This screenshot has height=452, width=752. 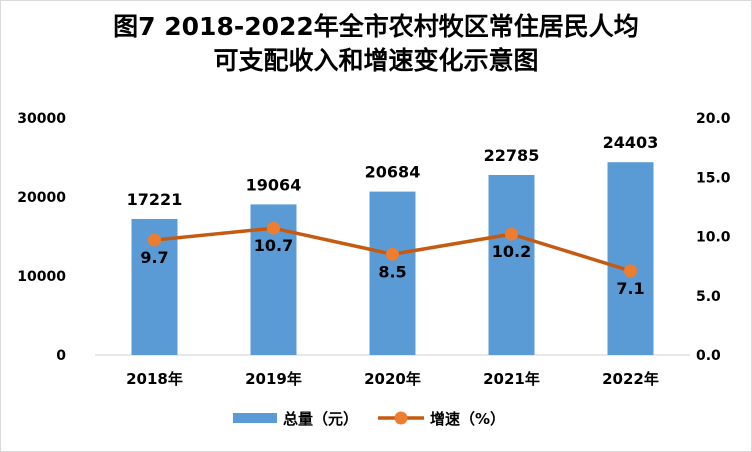 I want to click on x-axis-tick-label: 2021年, so click(x=511, y=379).